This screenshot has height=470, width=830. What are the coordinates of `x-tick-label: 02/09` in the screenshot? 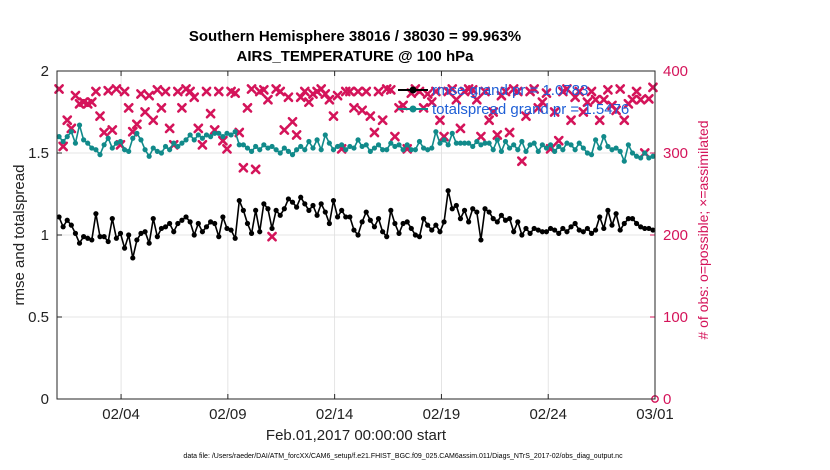 It's located at (228, 414).